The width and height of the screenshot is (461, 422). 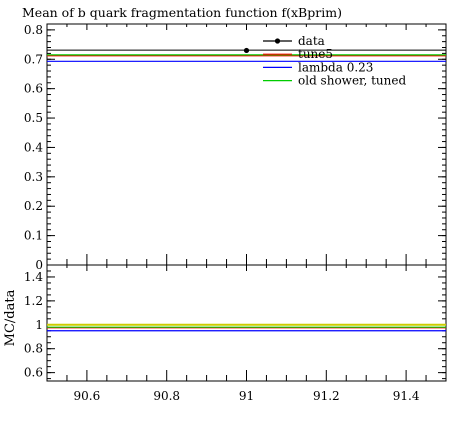 I want to click on legend-marker, so click(x=277, y=41).